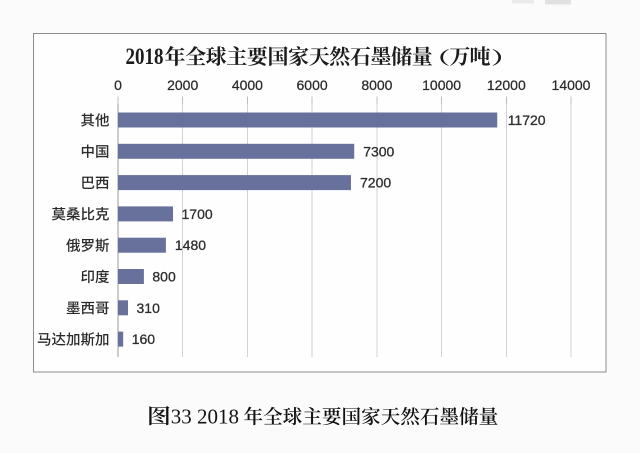  Describe the element at coordinates (312, 85) in the screenshot. I see `svg-text: 6000` at that location.